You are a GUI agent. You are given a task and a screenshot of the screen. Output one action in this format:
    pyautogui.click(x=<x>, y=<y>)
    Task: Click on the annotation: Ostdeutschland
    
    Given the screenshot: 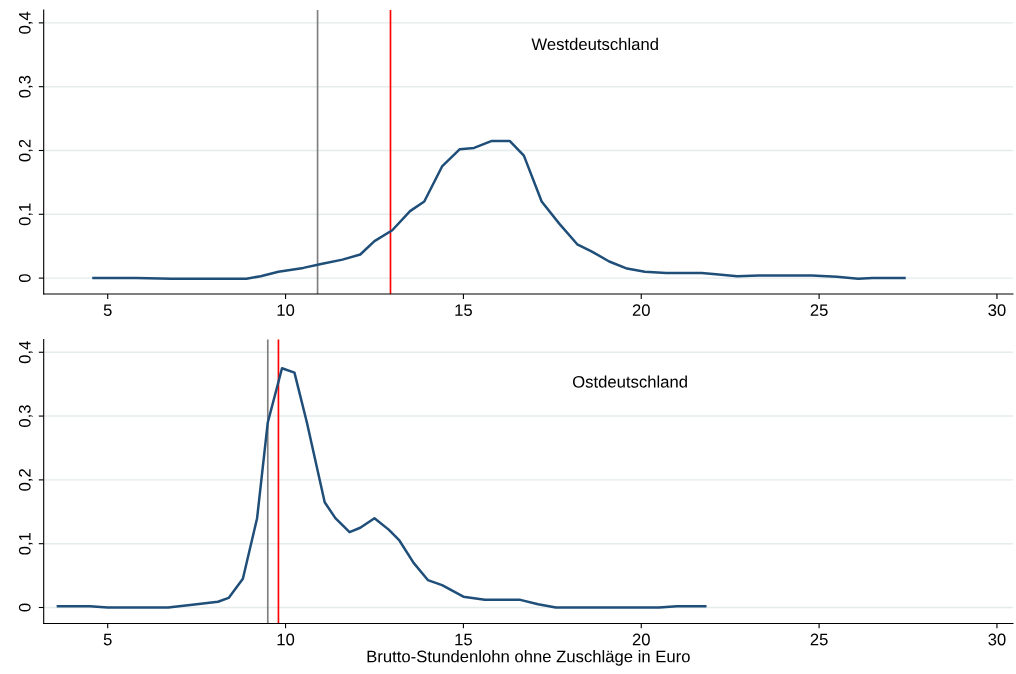 What is the action you would take?
    pyautogui.click(x=629, y=381)
    